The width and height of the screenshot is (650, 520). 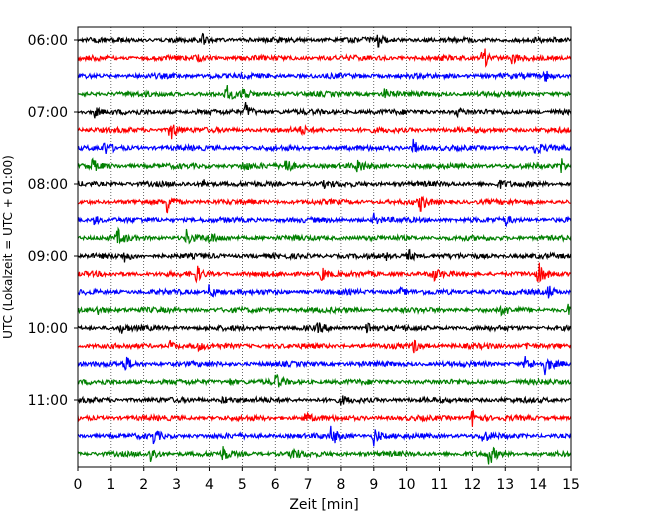 What do you see at coordinates (275, 485) in the screenshot?
I see `x-tick-label: 6` at bounding box center [275, 485].